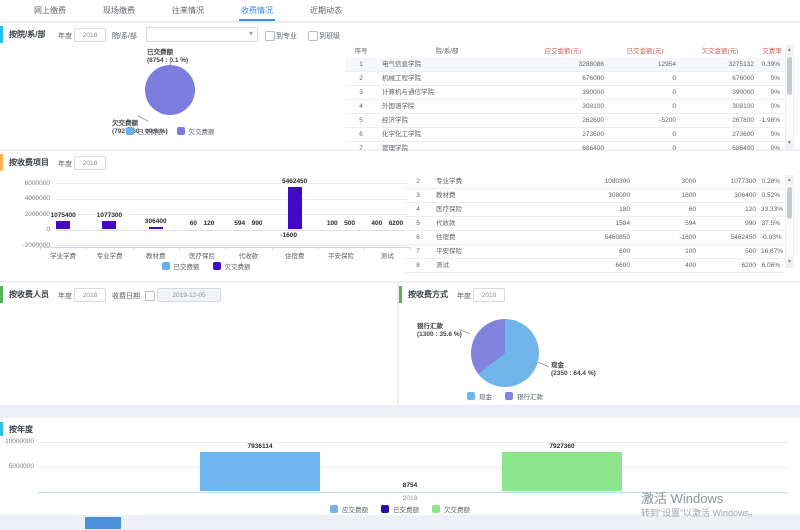 This screenshot has width=800, height=530. What do you see at coordinates (565, 121) in the screenshot?
I see `table-row: 5 经济学院 262600 -5200 267800 -1.98%` at bounding box center [565, 121].